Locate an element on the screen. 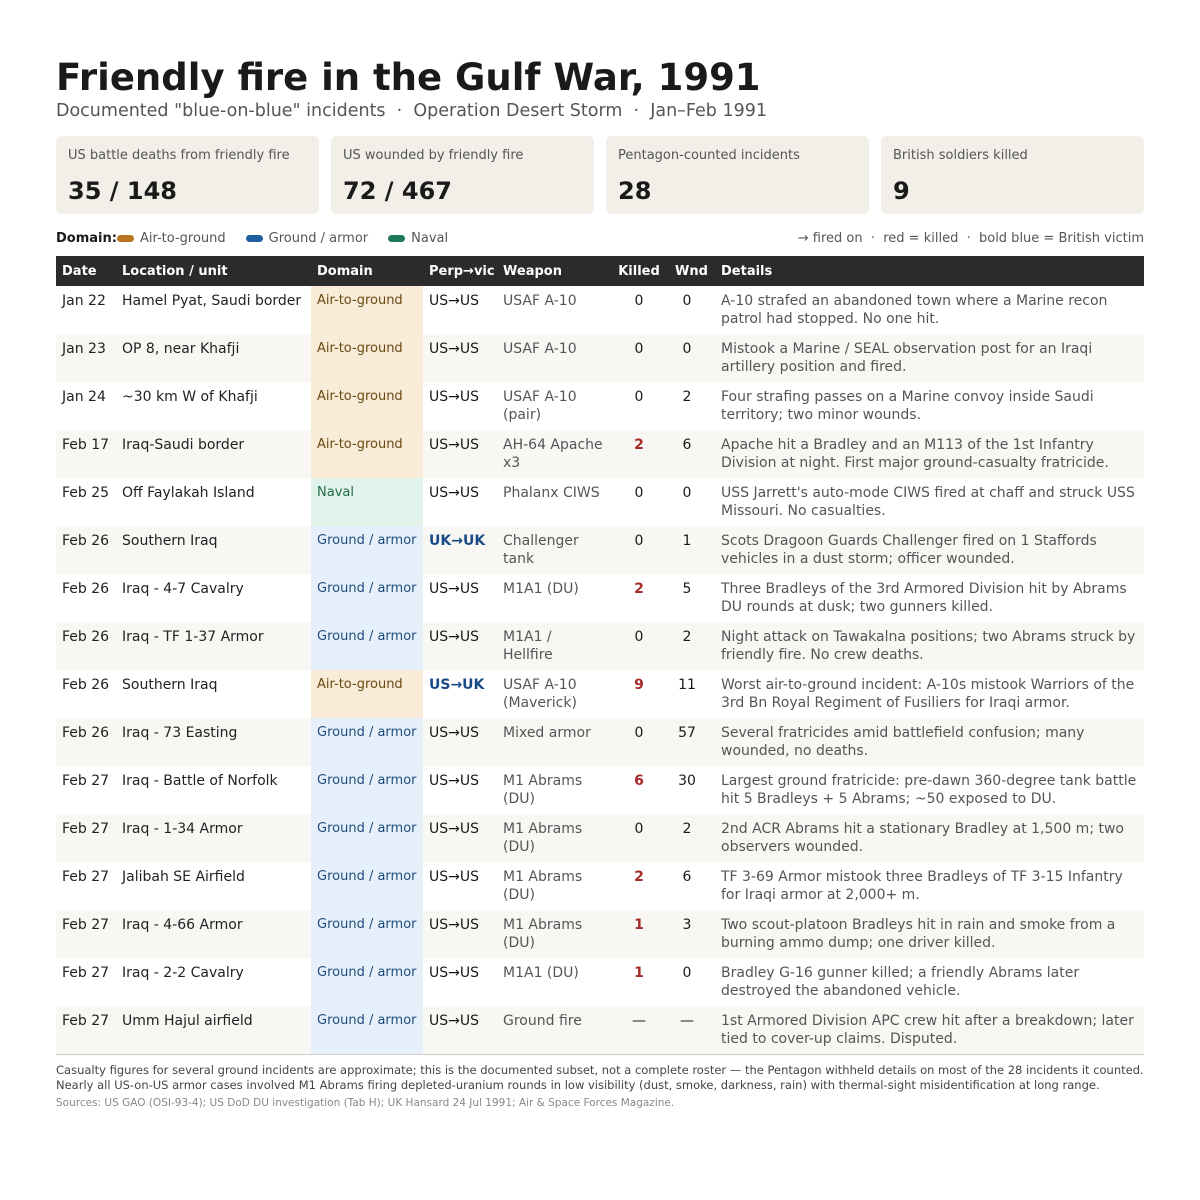  column-header: Killed is located at coordinates (639, 271).